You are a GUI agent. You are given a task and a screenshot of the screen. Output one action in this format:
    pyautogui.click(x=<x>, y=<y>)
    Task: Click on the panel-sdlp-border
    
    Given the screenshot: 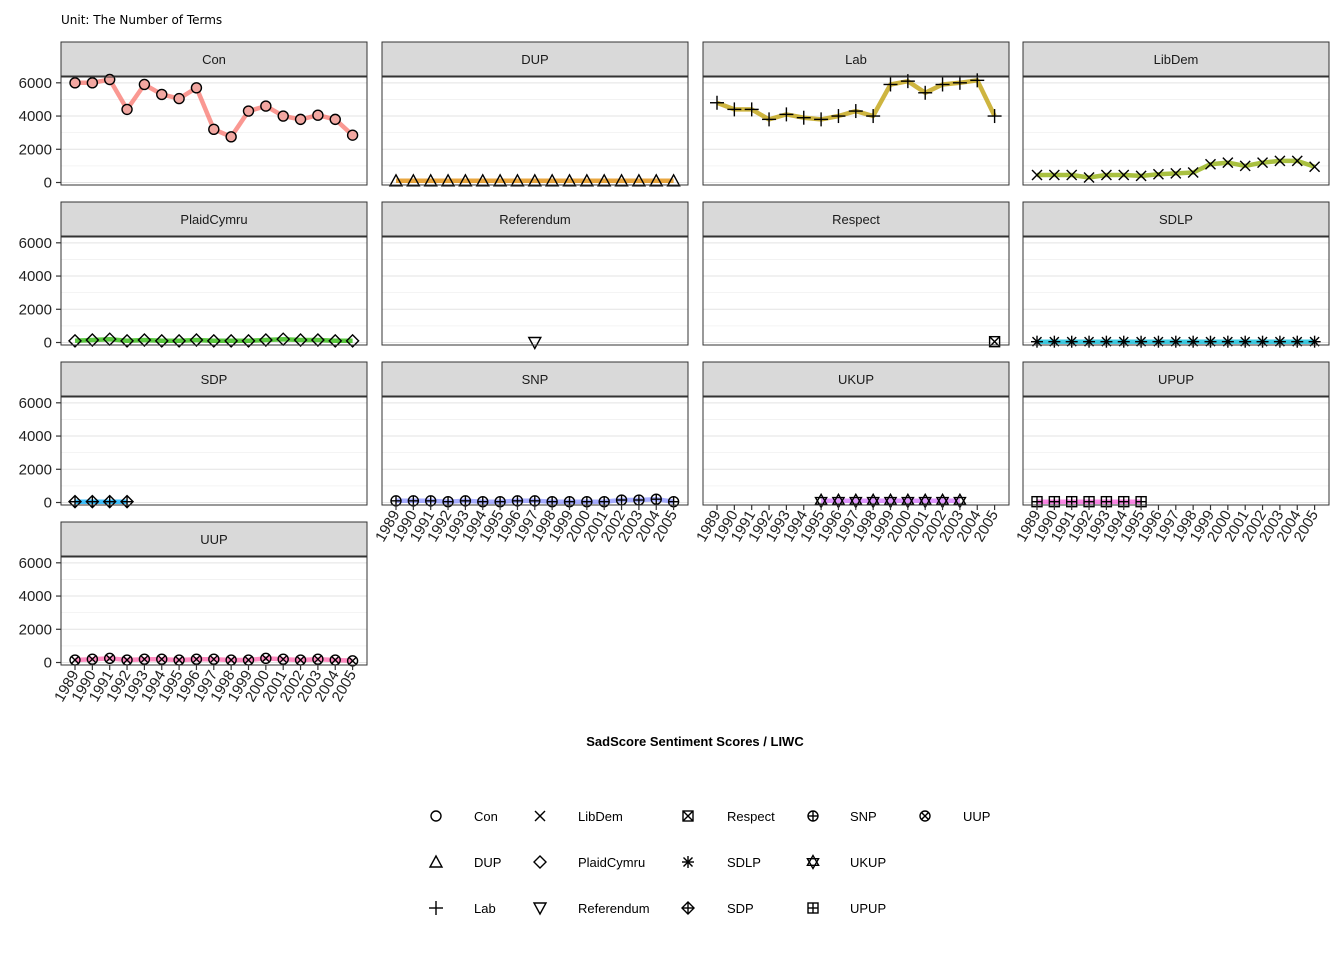 What is the action you would take?
    pyautogui.click(x=1176, y=291)
    